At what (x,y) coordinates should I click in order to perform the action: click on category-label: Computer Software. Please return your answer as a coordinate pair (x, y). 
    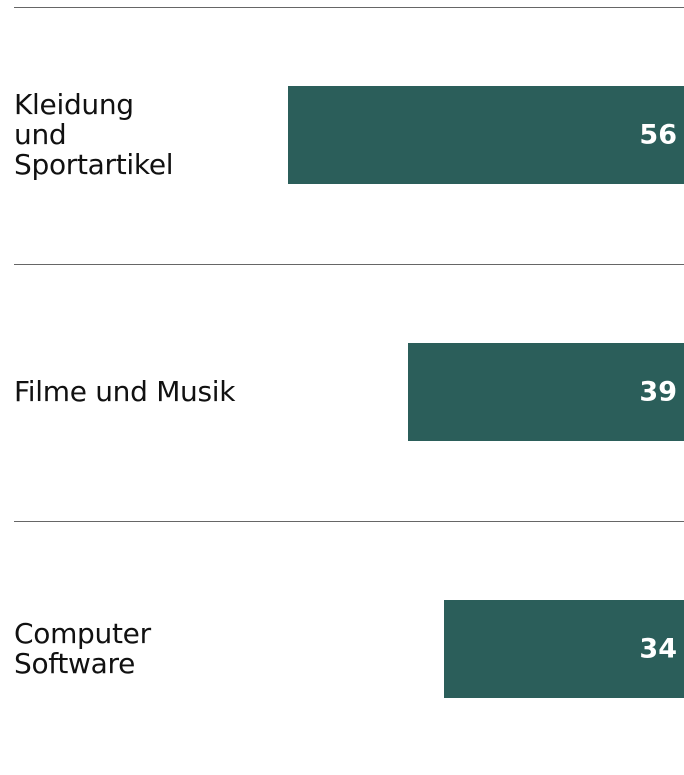
    Looking at the image, I should click on (82, 648).